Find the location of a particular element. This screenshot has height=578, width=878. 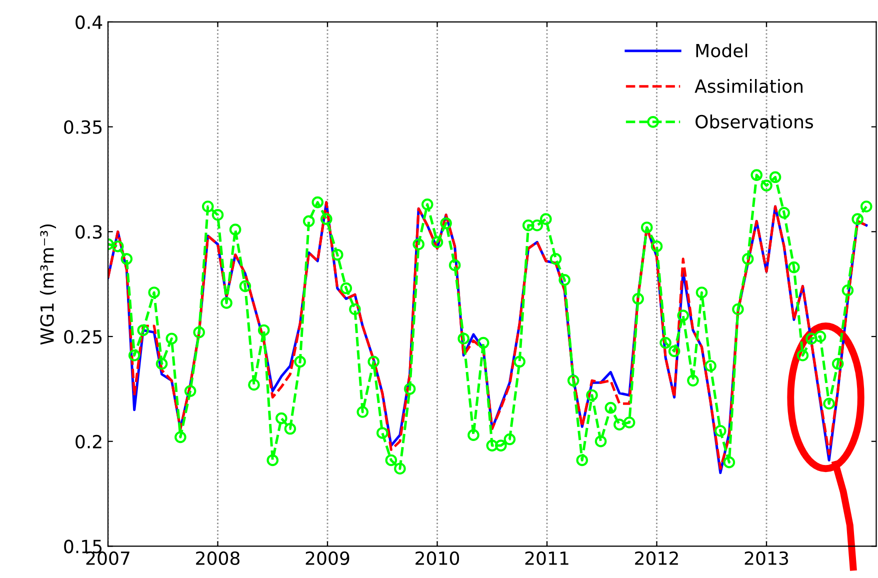

x-tick-label: 2007 is located at coordinates (108, 558).